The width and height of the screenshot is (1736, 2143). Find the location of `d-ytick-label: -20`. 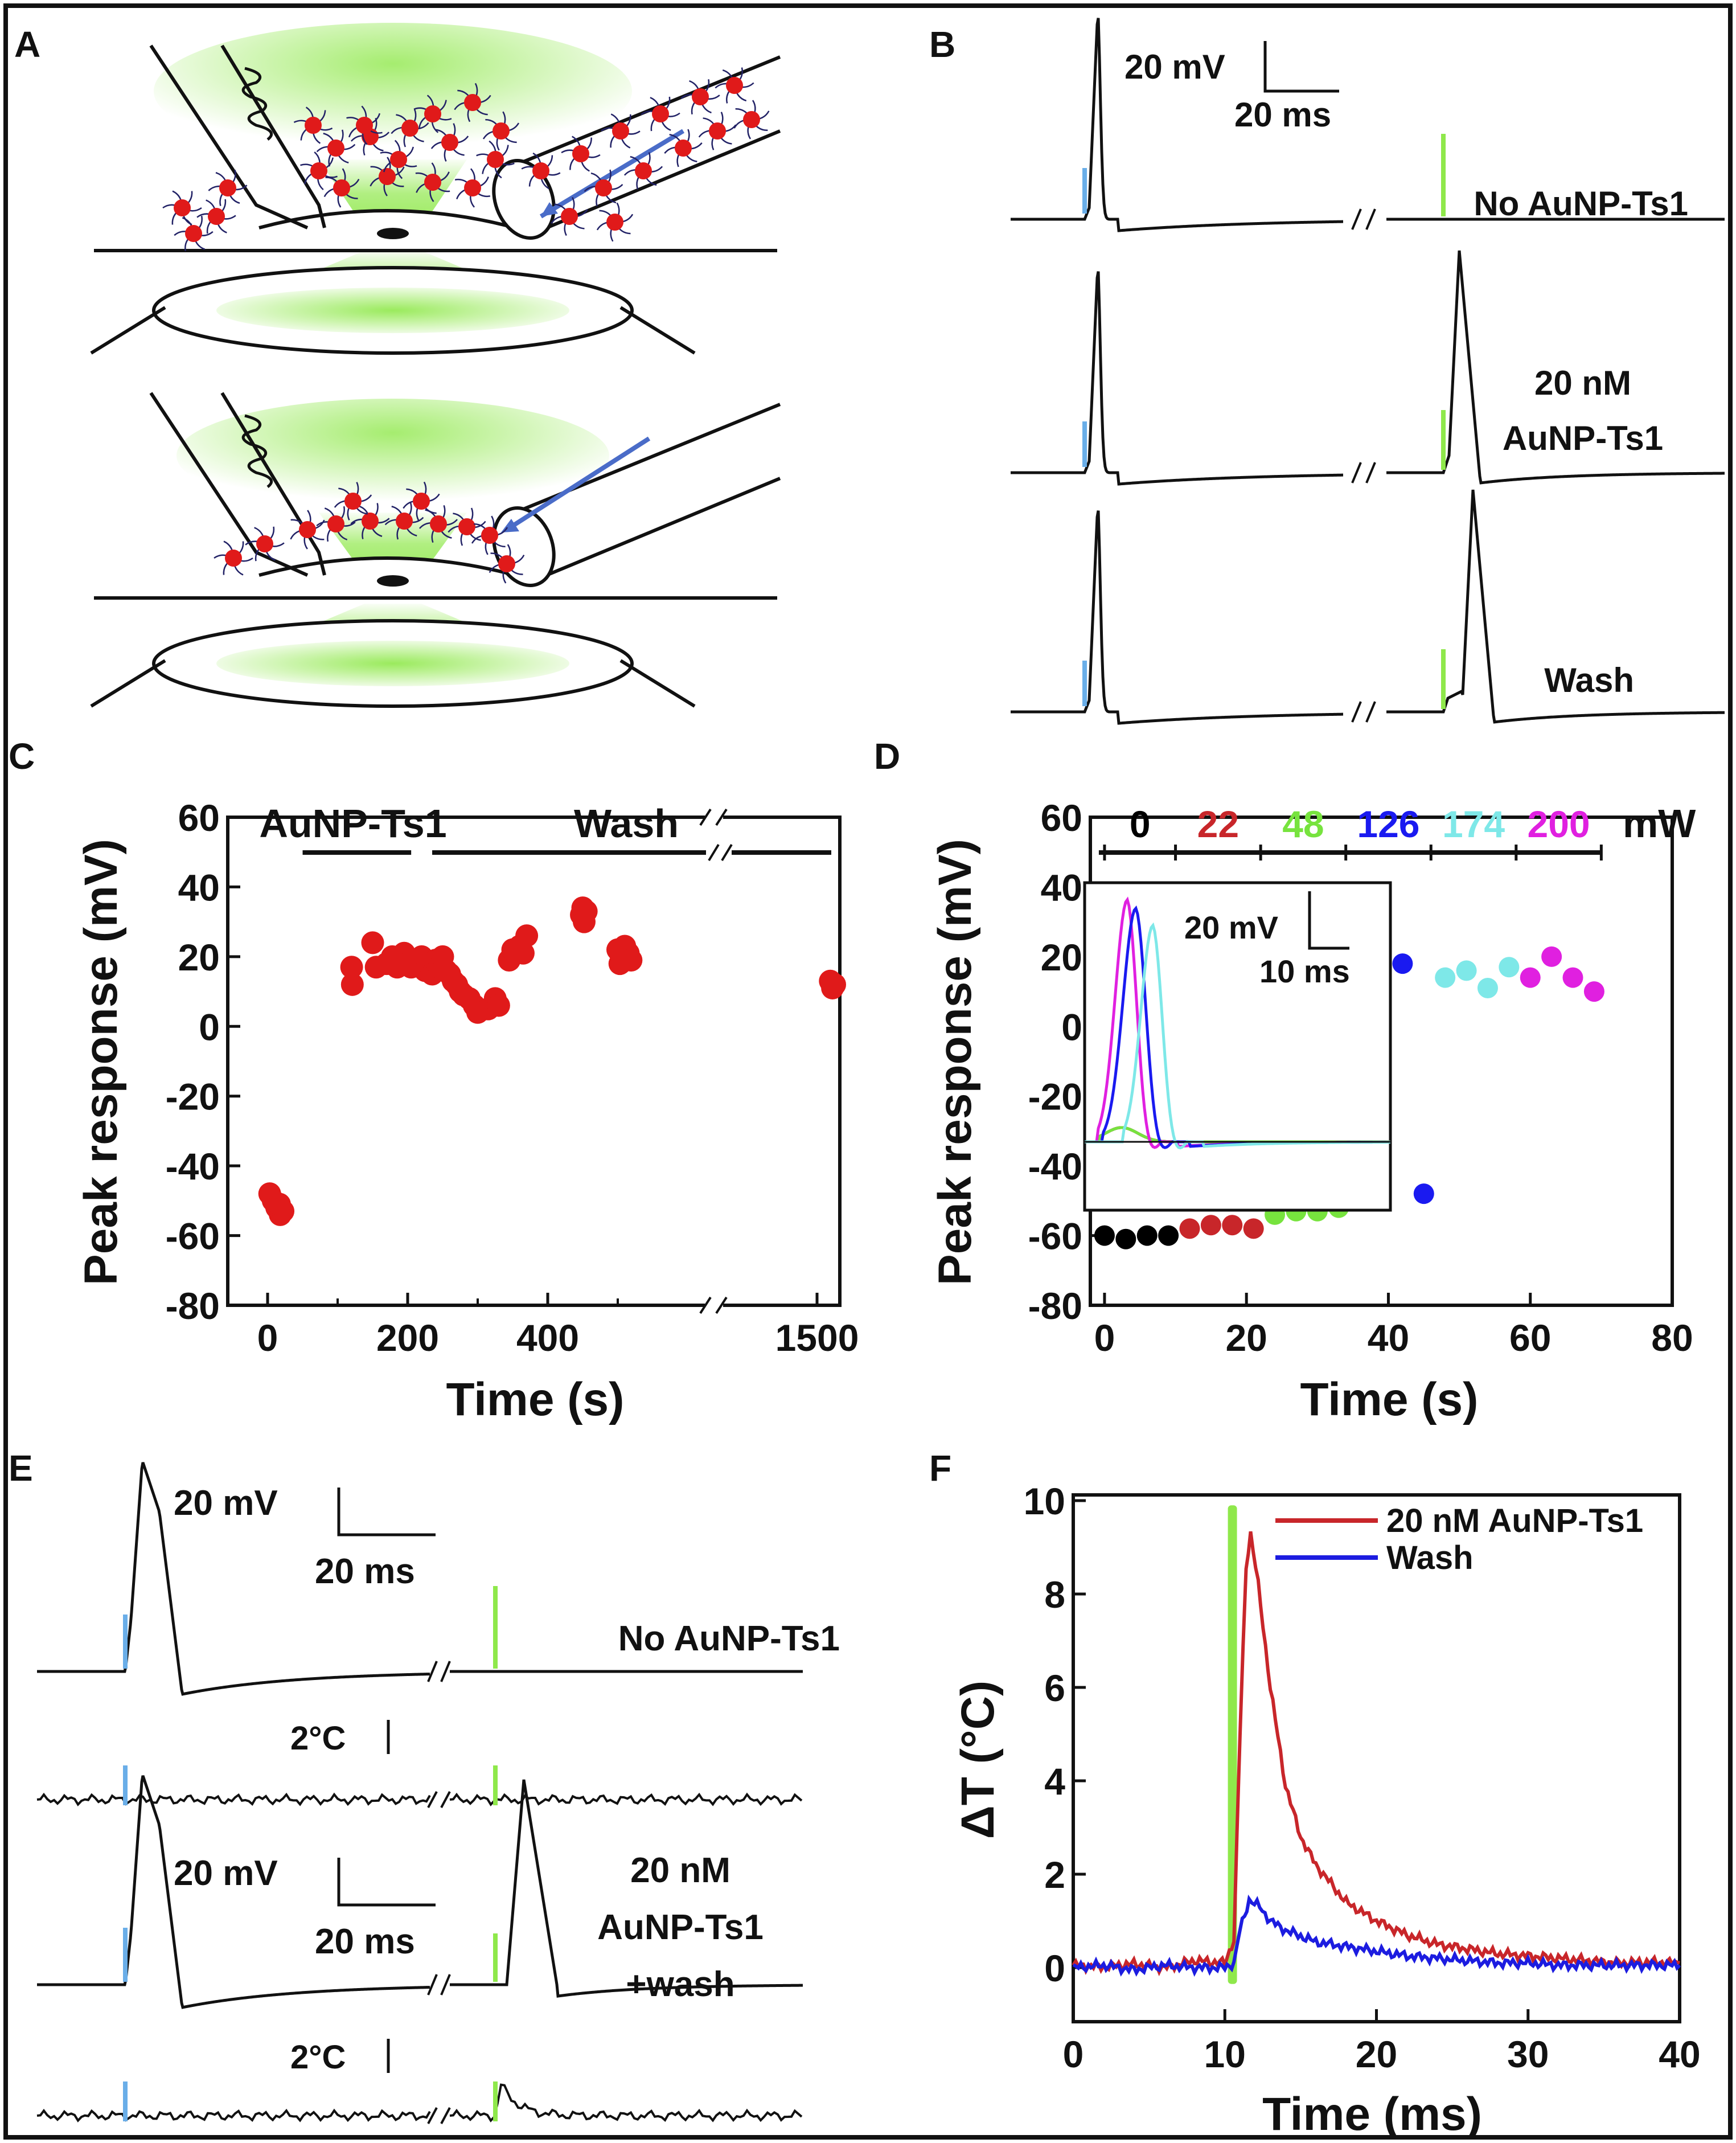

d-ytick-label: -20 is located at coordinates (1055, 1097).